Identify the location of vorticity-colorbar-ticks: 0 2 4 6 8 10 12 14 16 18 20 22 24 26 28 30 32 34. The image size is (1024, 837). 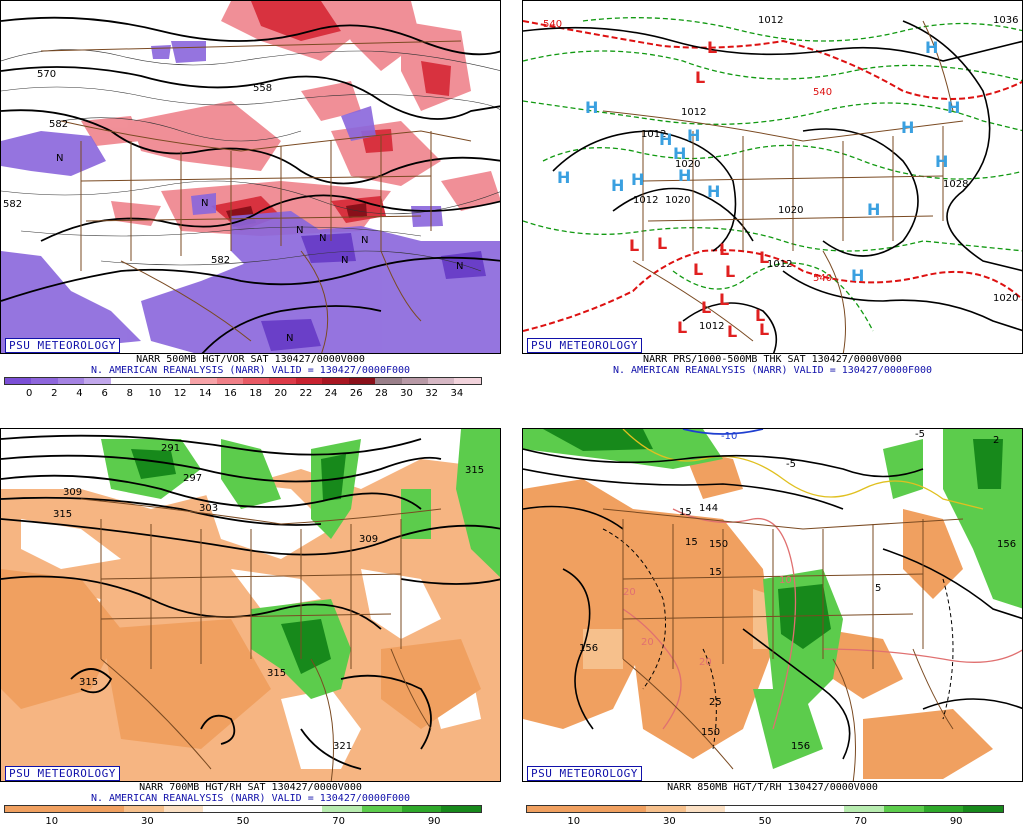
(243, 395).